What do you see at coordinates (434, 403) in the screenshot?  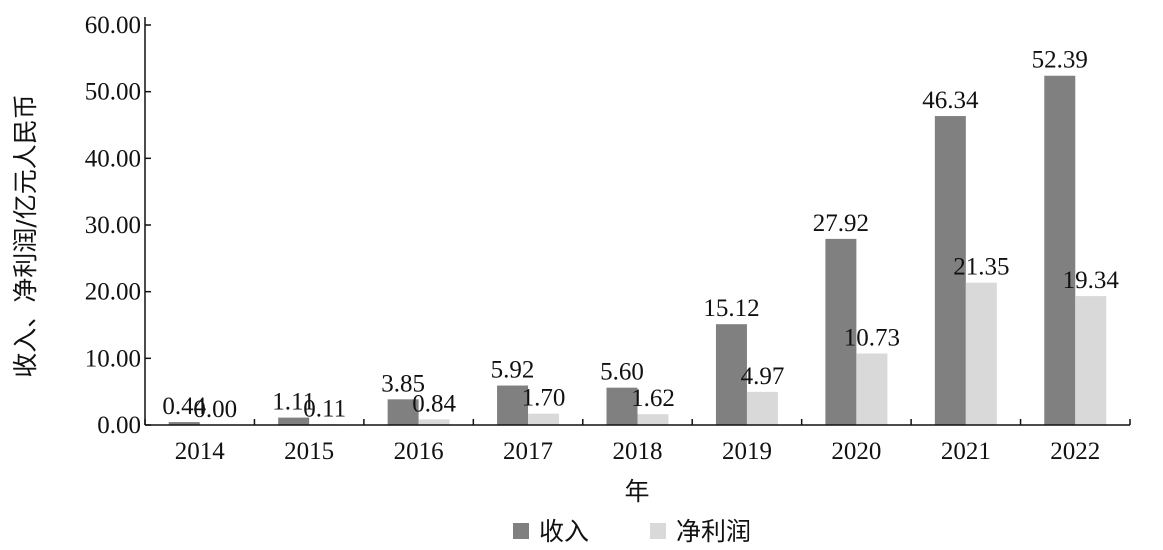 I see `net-profit-data-label: 0.84` at bounding box center [434, 403].